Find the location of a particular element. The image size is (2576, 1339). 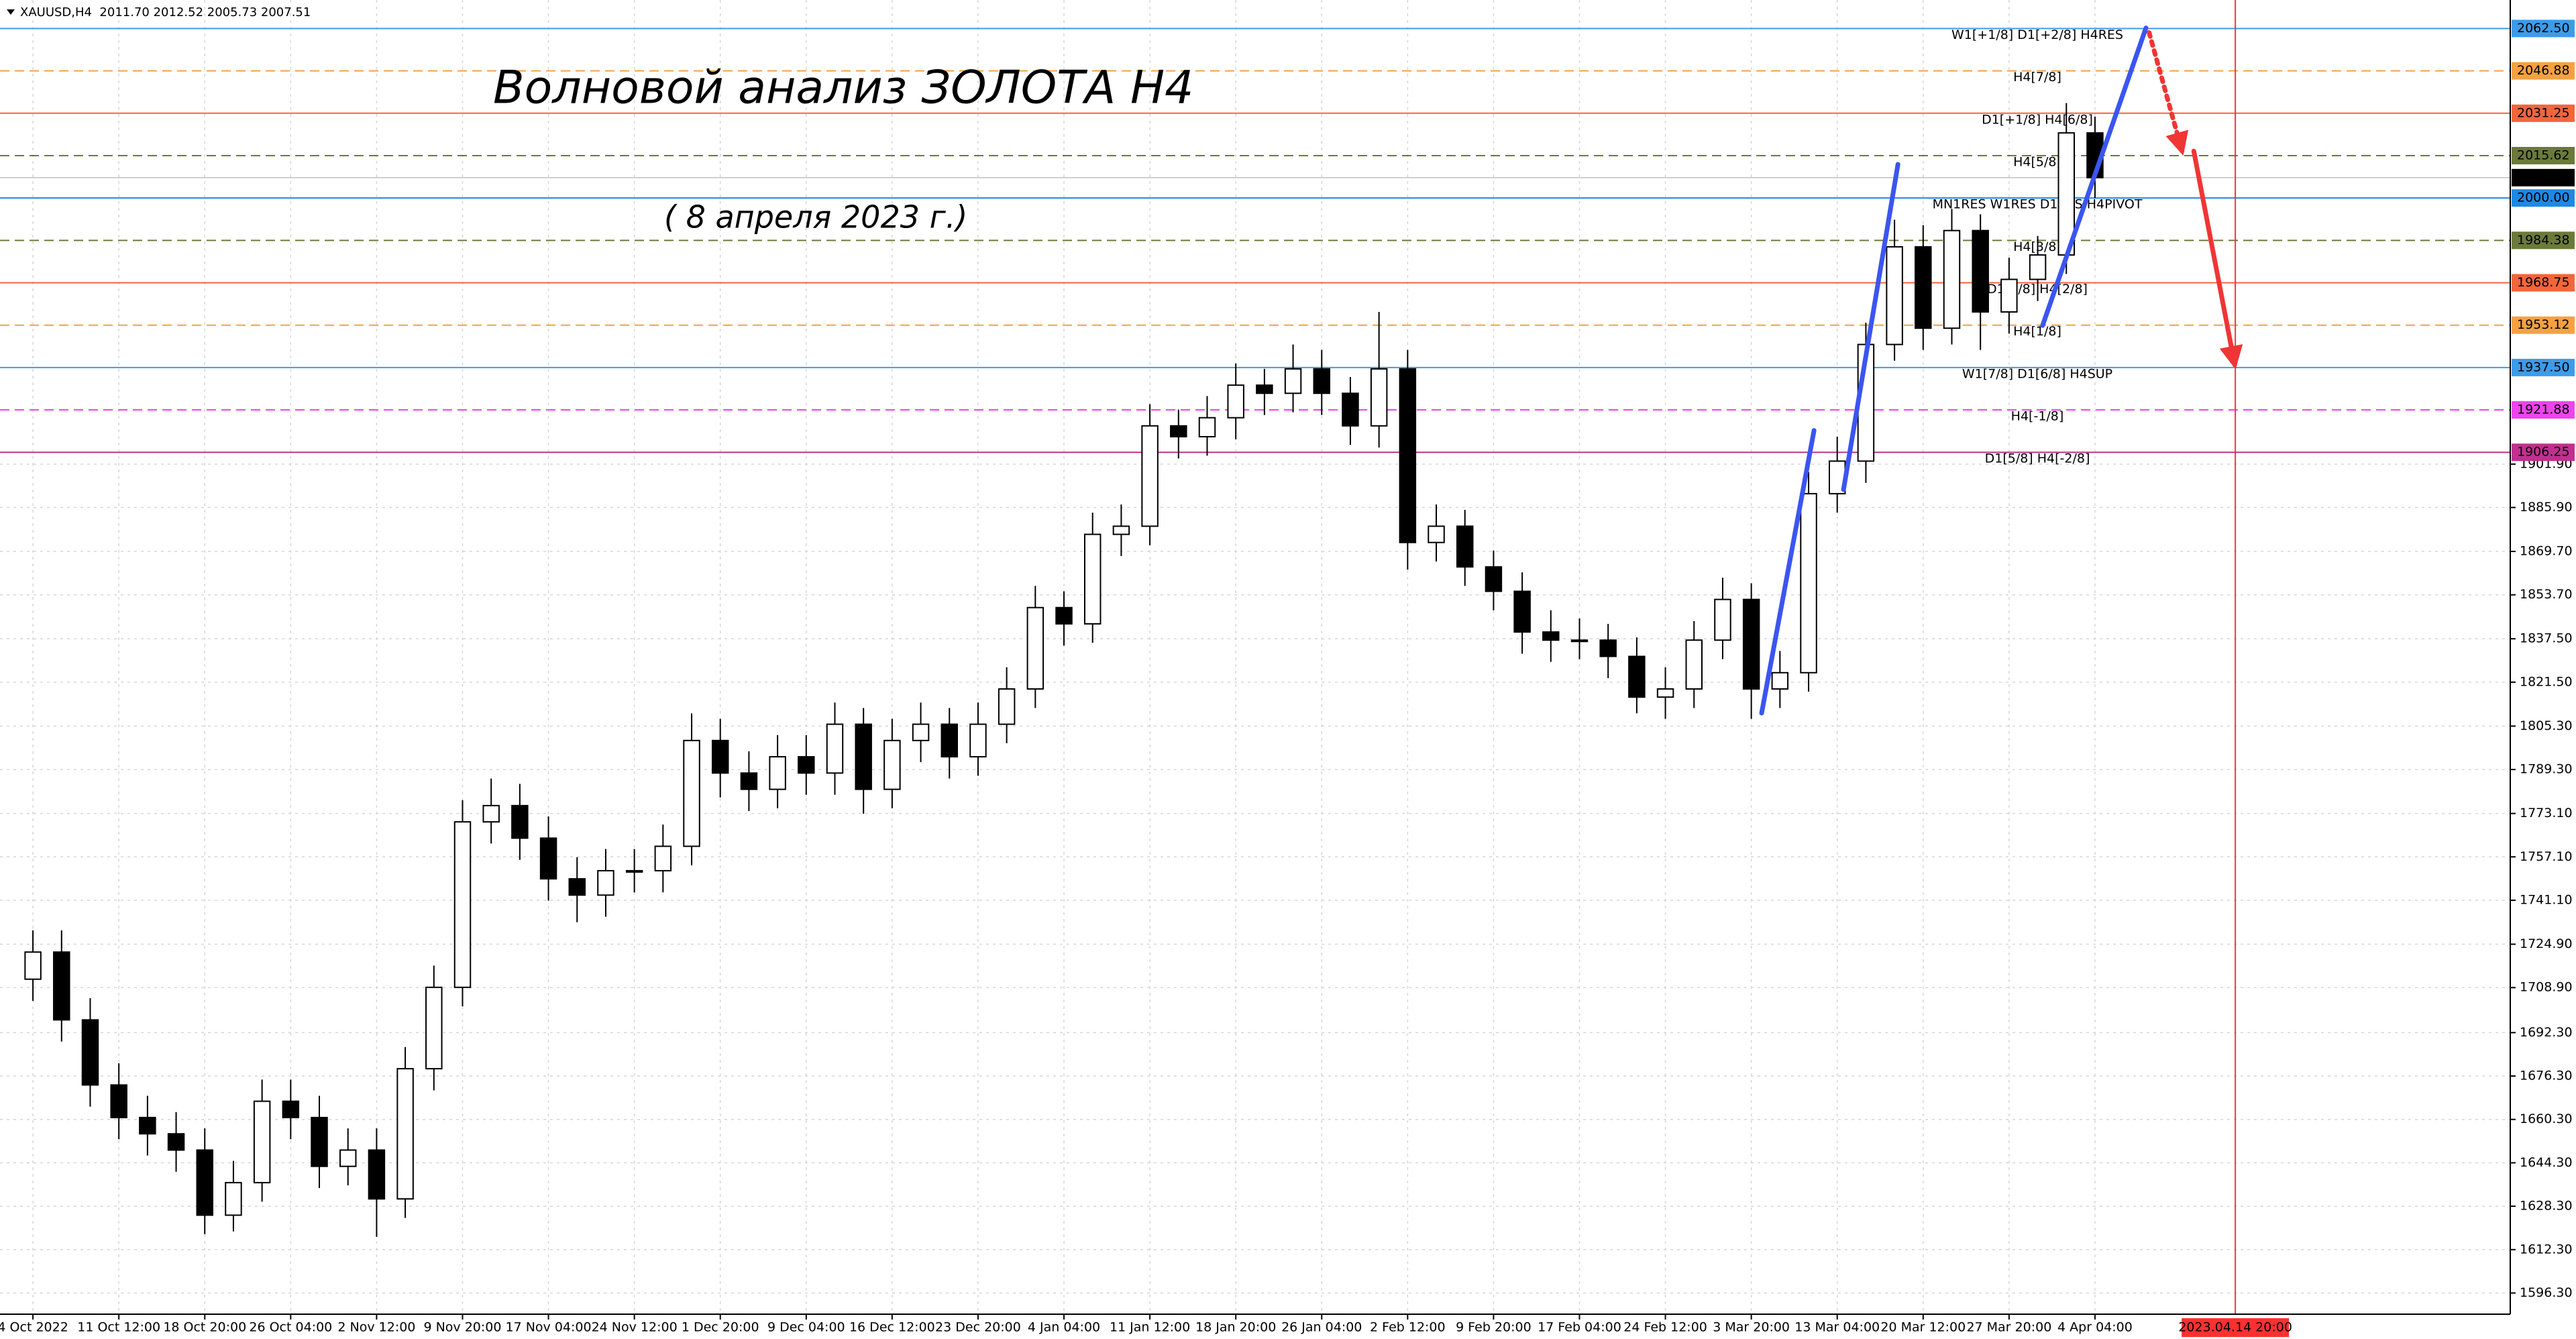

level-tag-label: 1906.25 is located at coordinates (2543, 452).